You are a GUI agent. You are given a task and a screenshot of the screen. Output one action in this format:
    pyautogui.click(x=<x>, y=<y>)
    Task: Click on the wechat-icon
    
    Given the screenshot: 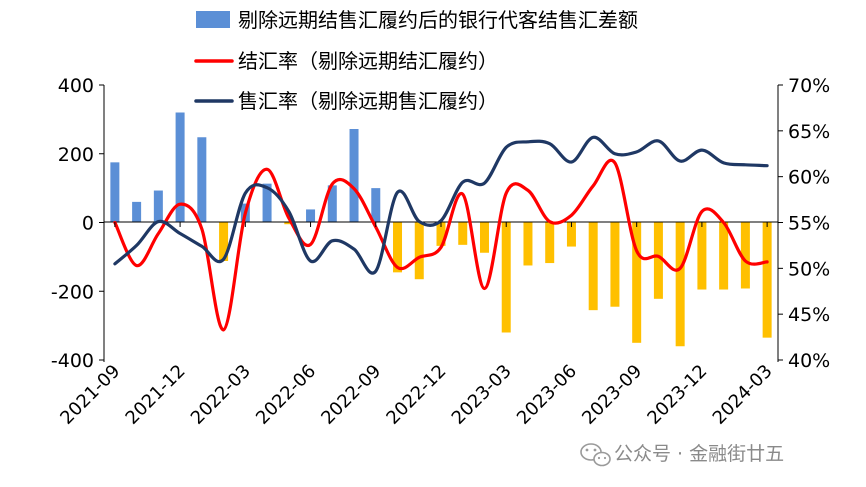 What is the action you would take?
    pyautogui.click(x=595, y=455)
    